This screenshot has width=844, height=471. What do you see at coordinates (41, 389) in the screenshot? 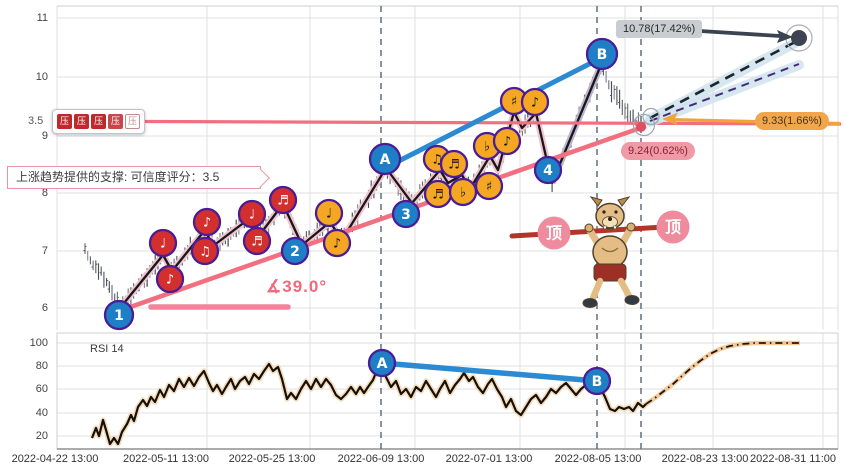
I see `y-tick-rsi: 60` at bounding box center [41, 389].